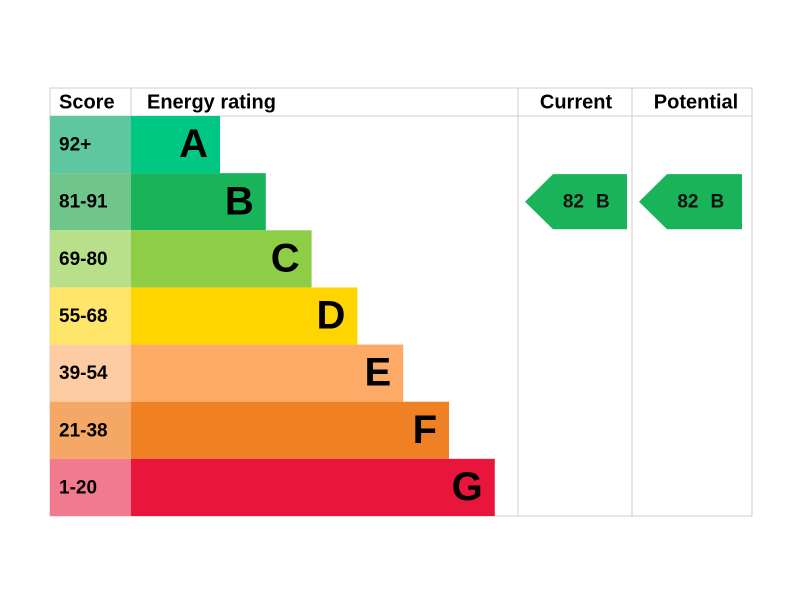  Describe the element at coordinates (576, 102) in the screenshot. I see `header-current: Current` at that location.